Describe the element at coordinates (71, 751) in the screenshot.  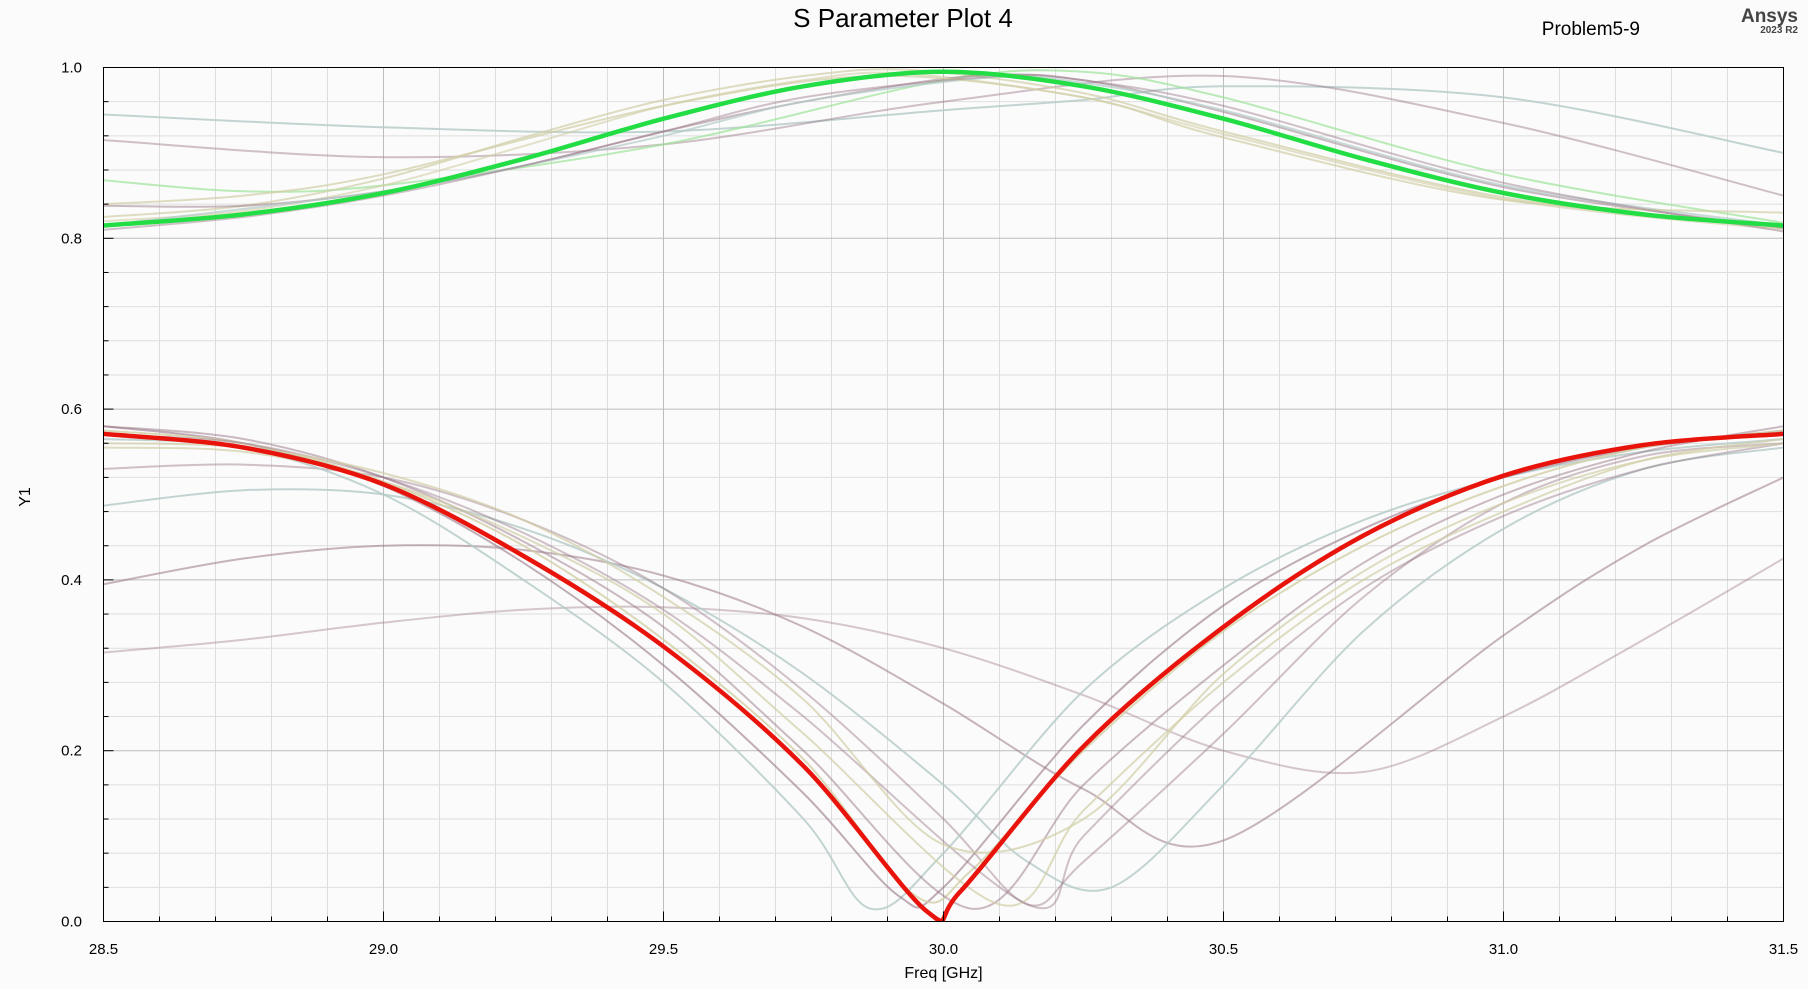
I see `y-tick-label: 0.2` at that location.